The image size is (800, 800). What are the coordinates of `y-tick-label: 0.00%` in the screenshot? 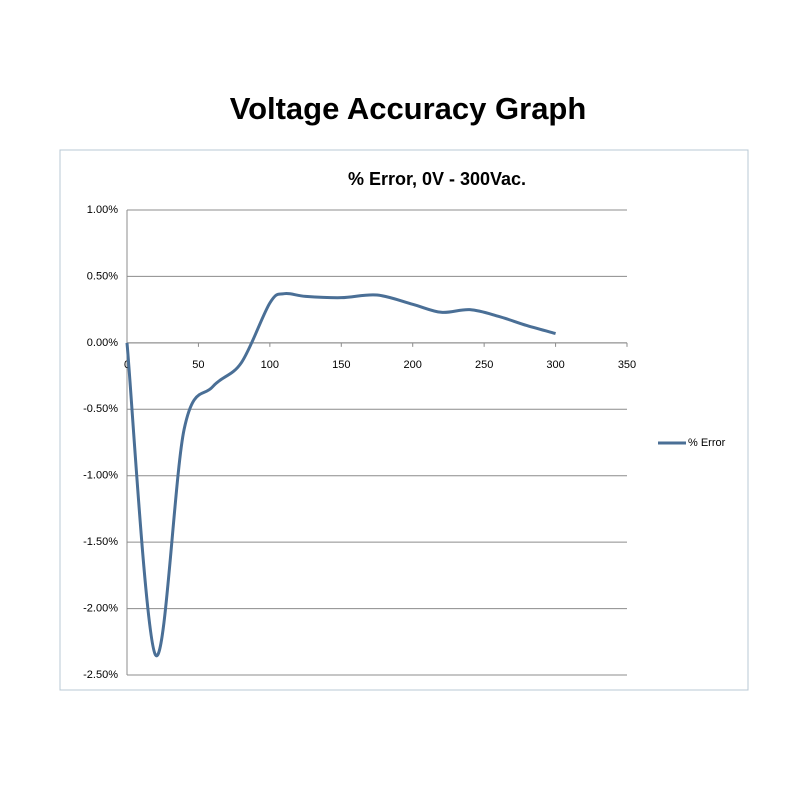 It's located at (102, 343).